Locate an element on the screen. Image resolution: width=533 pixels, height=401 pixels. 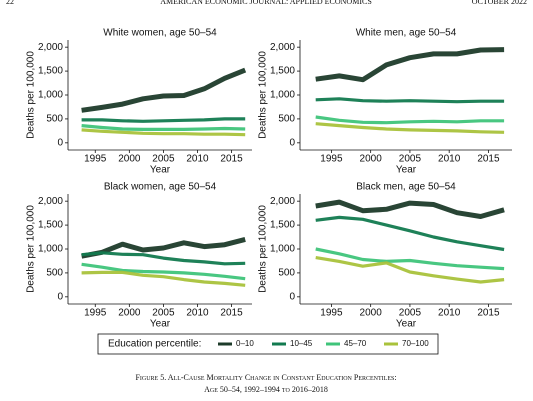
legend-label: 0–10 is located at coordinates (245, 343).